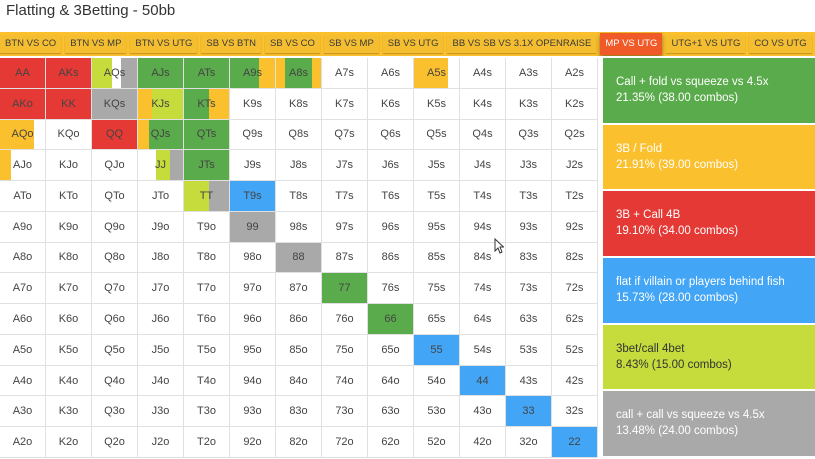 The width and height of the screenshot is (815, 459). Describe the element at coordinates (780, 44) in the screenshot. I see `tab-co-vs-utg: CO VS UTG` at that location.